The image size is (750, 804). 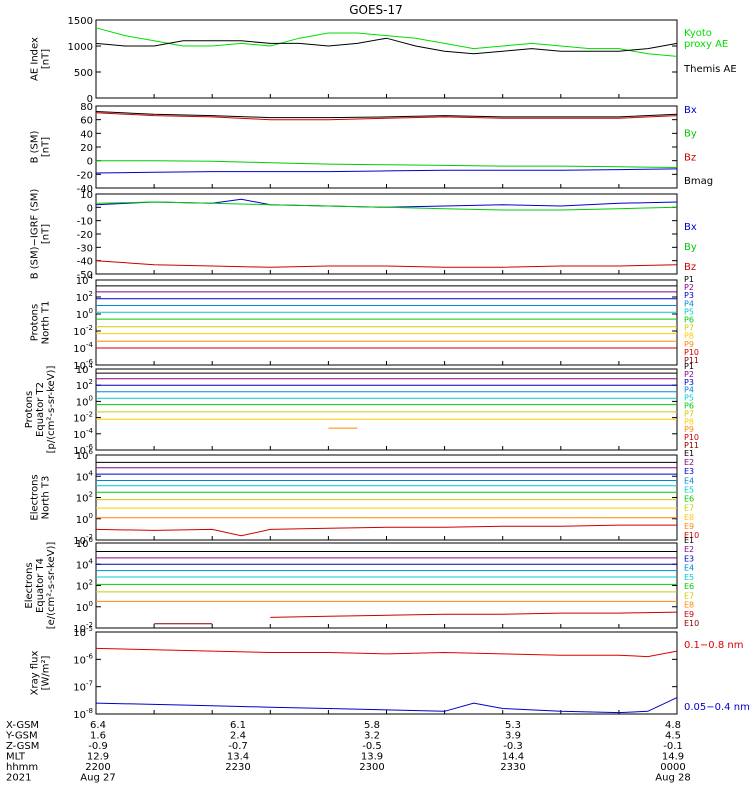 I want to click on footer-value: 4.5, so click(x=673, y=736).